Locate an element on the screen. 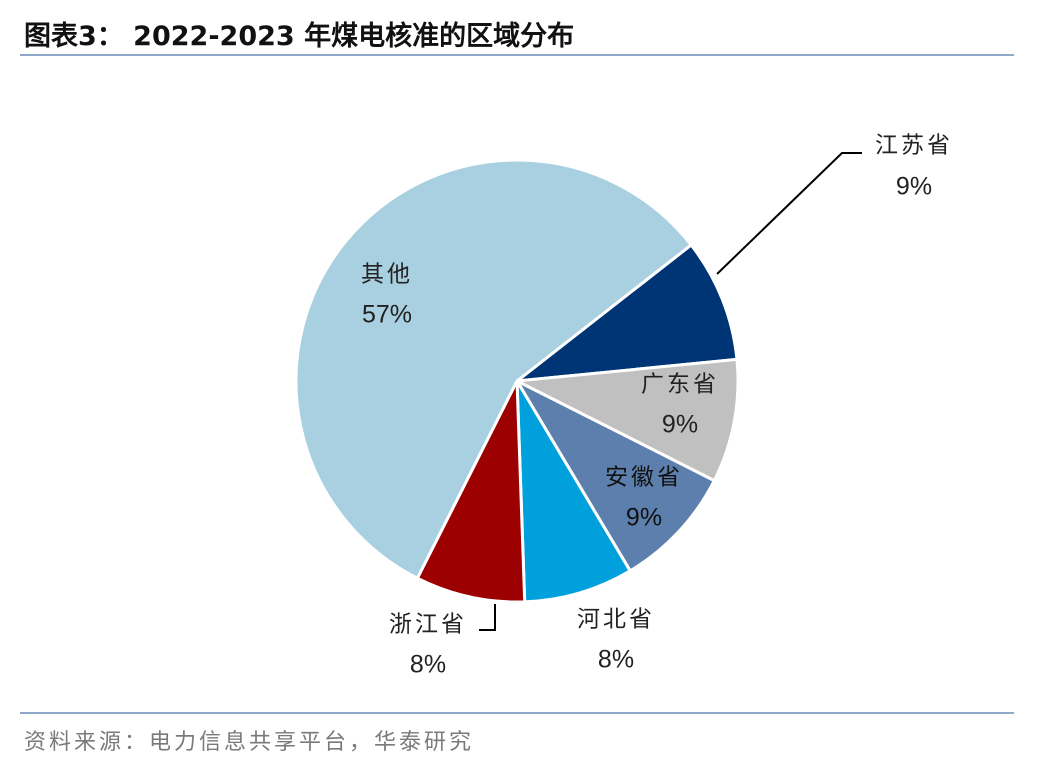 This screenshot has width=1048, height=760. slice-label: 浙江省 is located at coordinates (428, 625).